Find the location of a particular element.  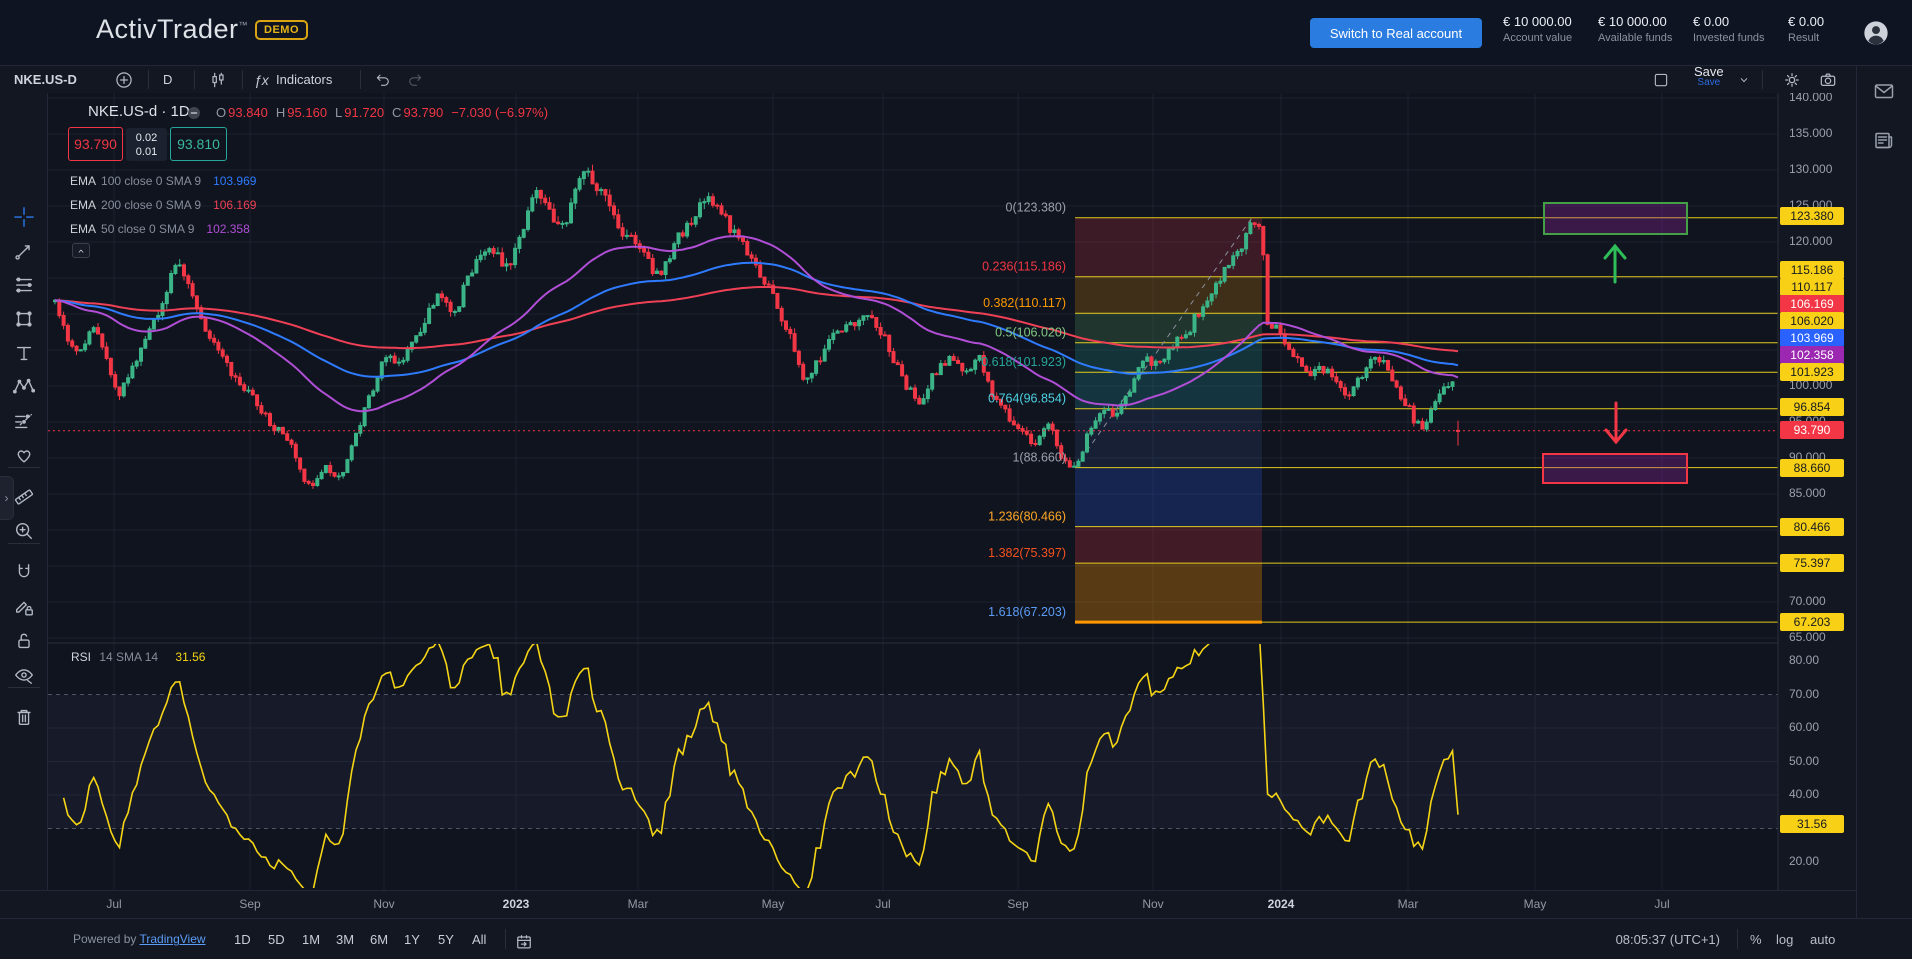

tool-text-tool is located at coordinates (24, 353).